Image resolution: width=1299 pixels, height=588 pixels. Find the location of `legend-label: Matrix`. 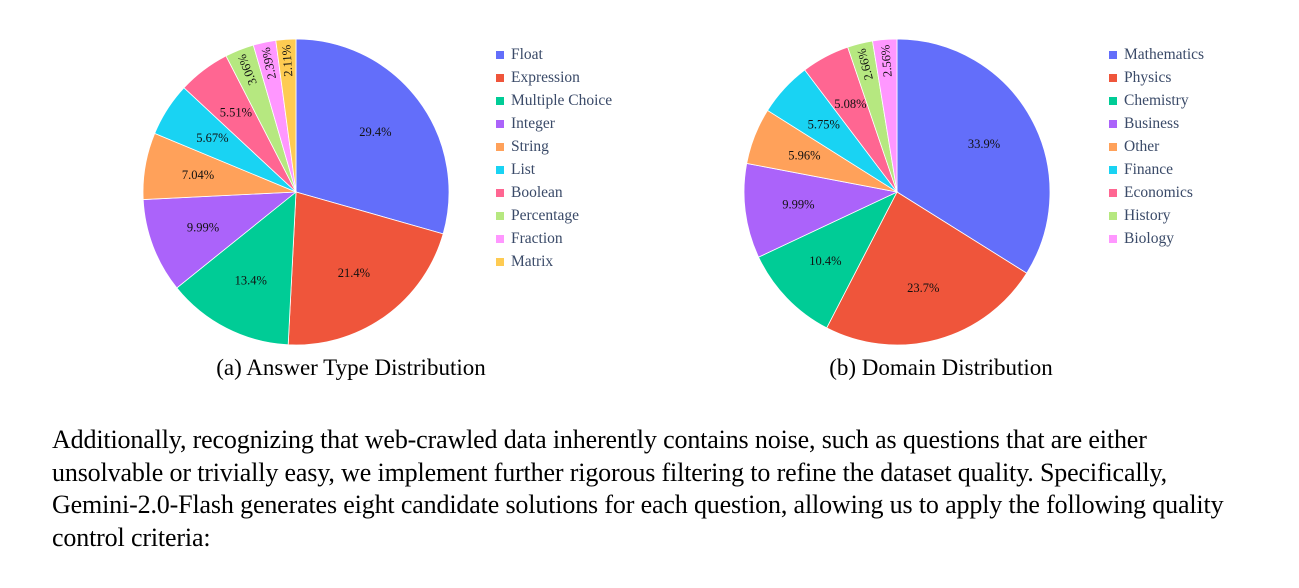

legend-label: Matrix is located at coordinates (532, 261).